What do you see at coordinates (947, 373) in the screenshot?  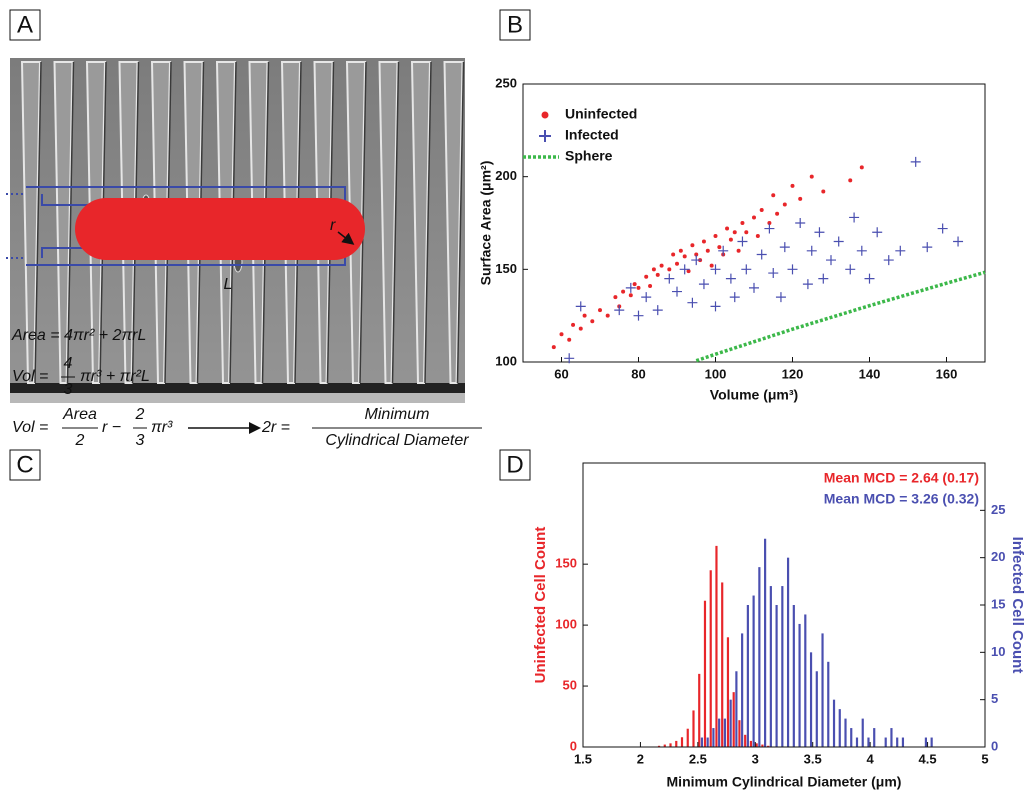 I see `x-tick-label: 160` at bounding box center [947, 373].